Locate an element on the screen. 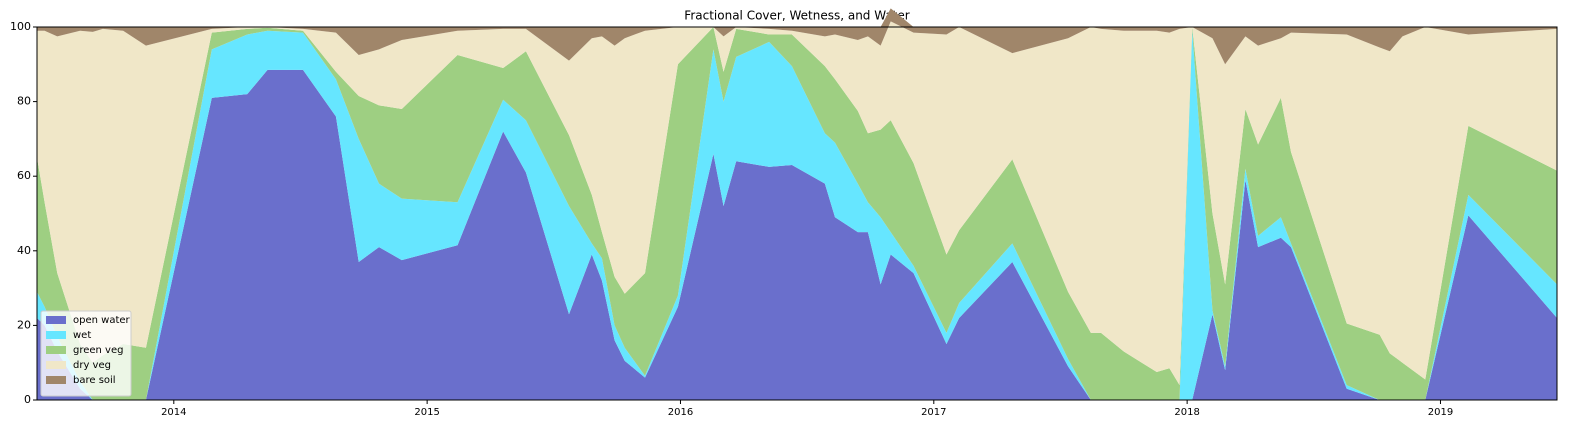 The height and width of the screenshot is (432, 1584). legend-label: wet is located at coordinates (82, 335).